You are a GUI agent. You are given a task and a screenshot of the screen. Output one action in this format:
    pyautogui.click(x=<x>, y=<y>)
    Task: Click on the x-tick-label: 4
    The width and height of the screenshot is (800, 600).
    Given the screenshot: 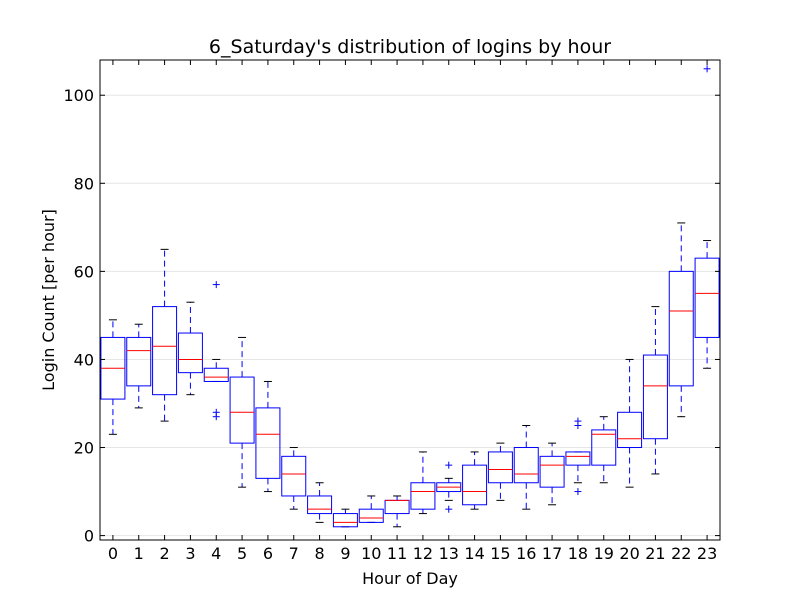 What is the action you would take?
    pyautogui.click(x=216, y=553)
    